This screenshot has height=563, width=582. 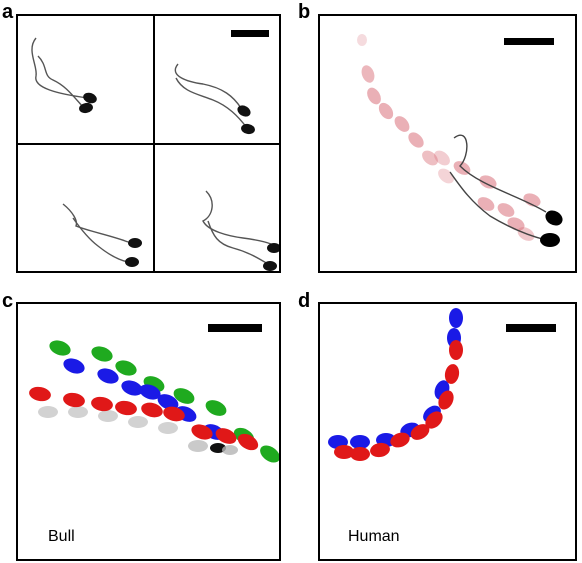 What do you see at coordinates (61, 536) in the screenshot?
I see `species-label-bull: Bull` at bounding box center [61, 536].